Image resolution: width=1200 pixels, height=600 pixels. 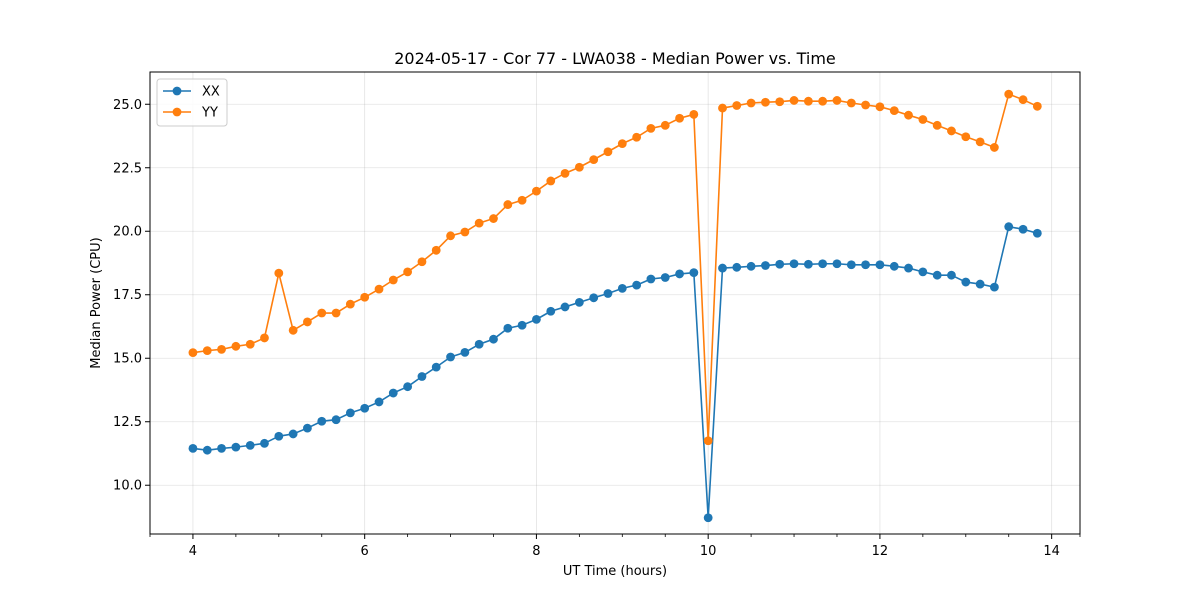 I want to click on y-axis: 10.0 12.5 15.0 17.5 20.0 22.5 25.0, so click(x=131, y=296).